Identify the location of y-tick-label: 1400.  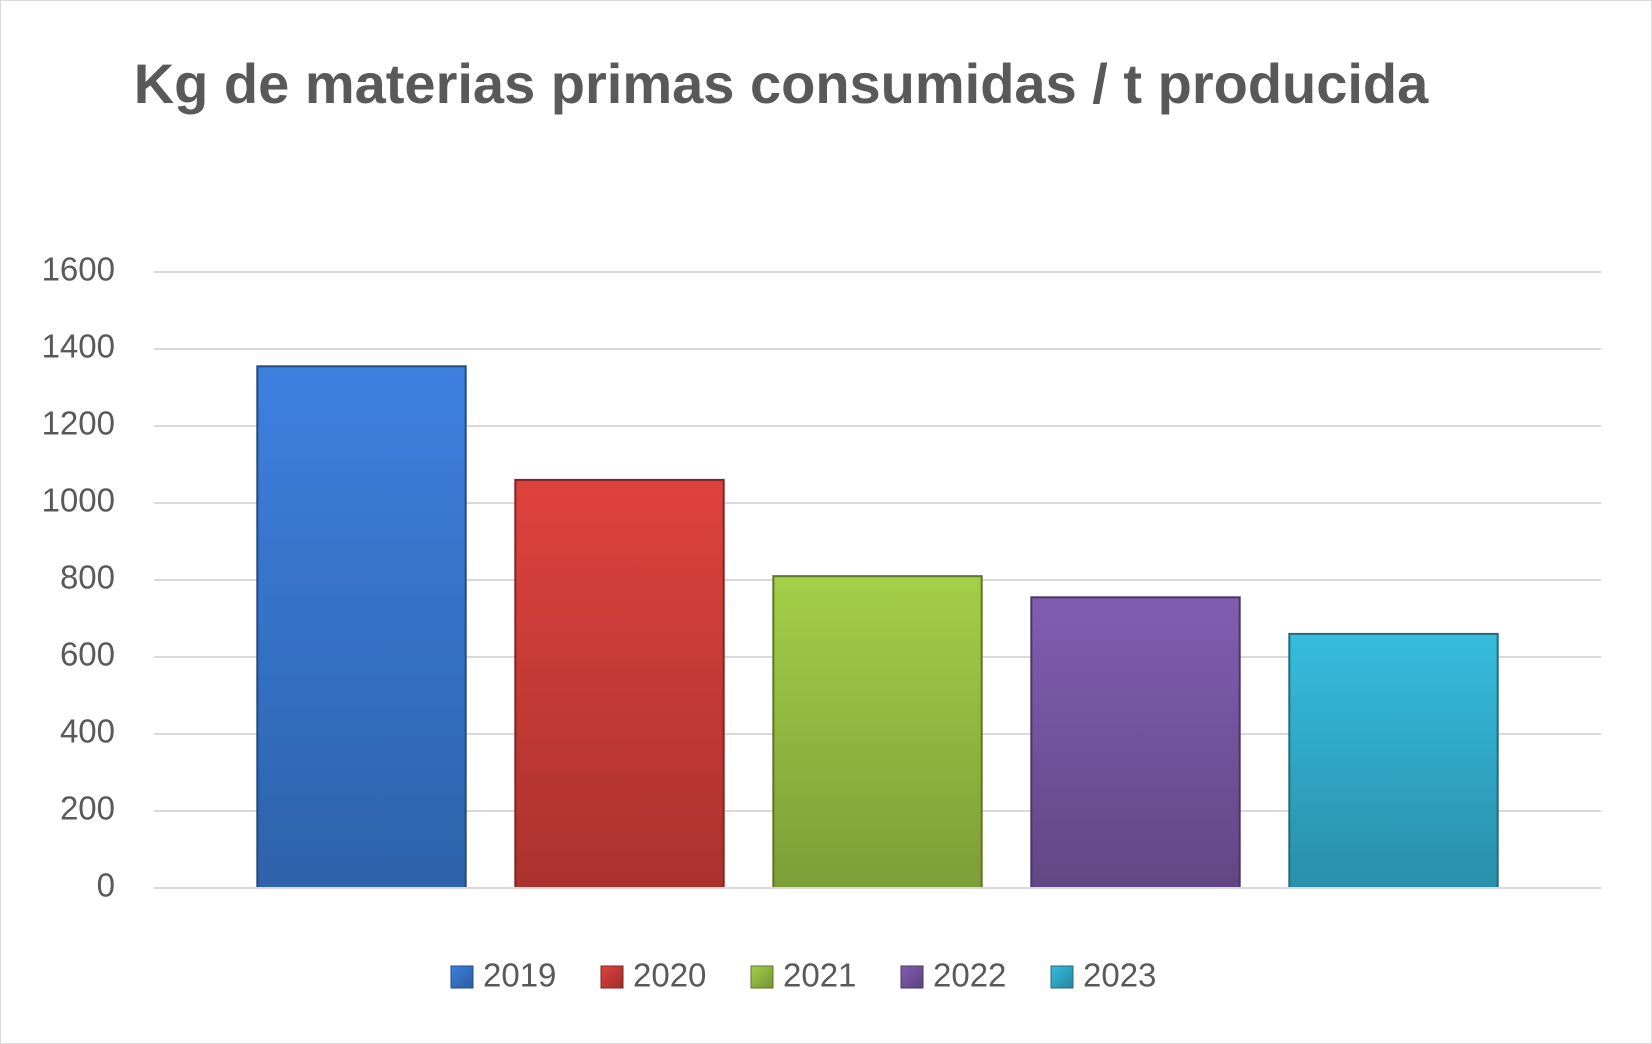
(78, 346).